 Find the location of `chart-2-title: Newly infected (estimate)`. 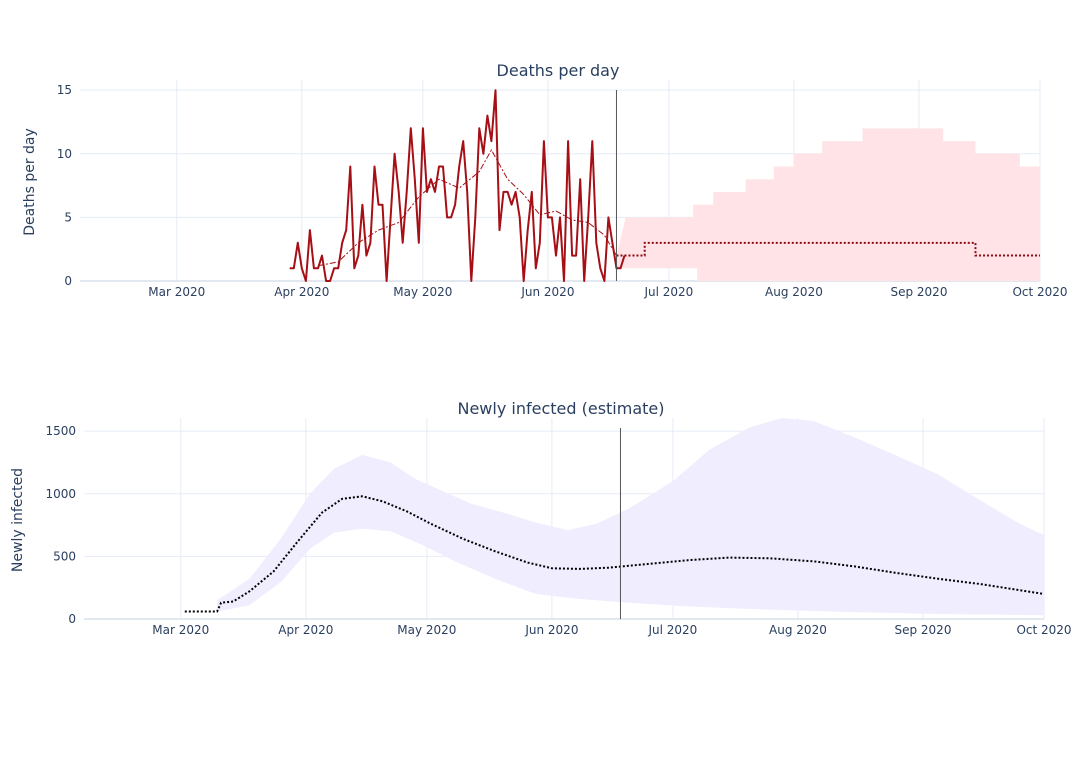

chart-2-title: Newly infected (estimate) is located at coordinates (560, 408).